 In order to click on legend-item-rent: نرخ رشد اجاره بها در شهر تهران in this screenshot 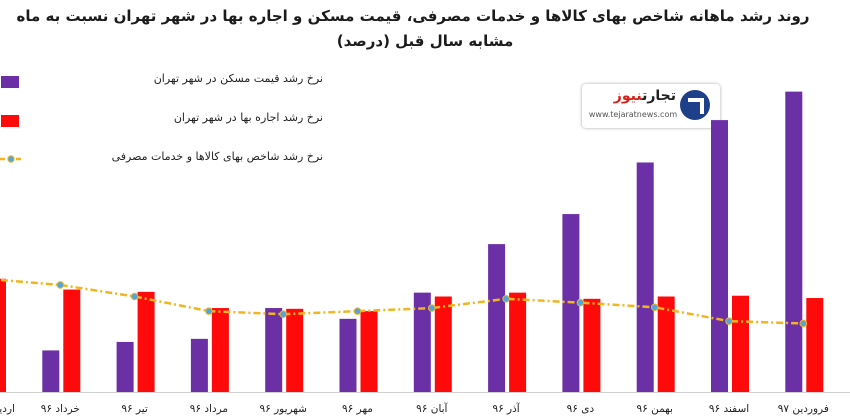, I will do `click(165, 119)`.